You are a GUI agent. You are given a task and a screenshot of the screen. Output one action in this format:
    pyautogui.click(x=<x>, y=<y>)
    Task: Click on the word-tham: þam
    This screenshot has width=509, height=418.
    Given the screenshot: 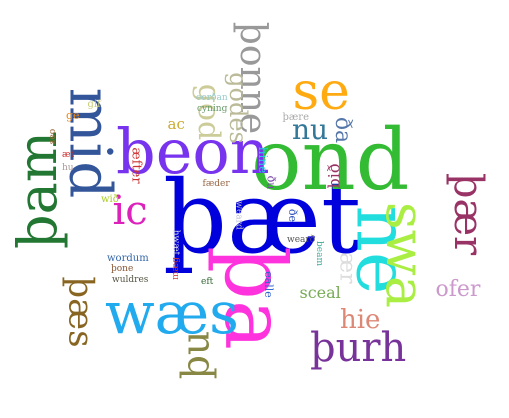 What is the action you would take?
    pyautogui.click(x=37, y=190)
    